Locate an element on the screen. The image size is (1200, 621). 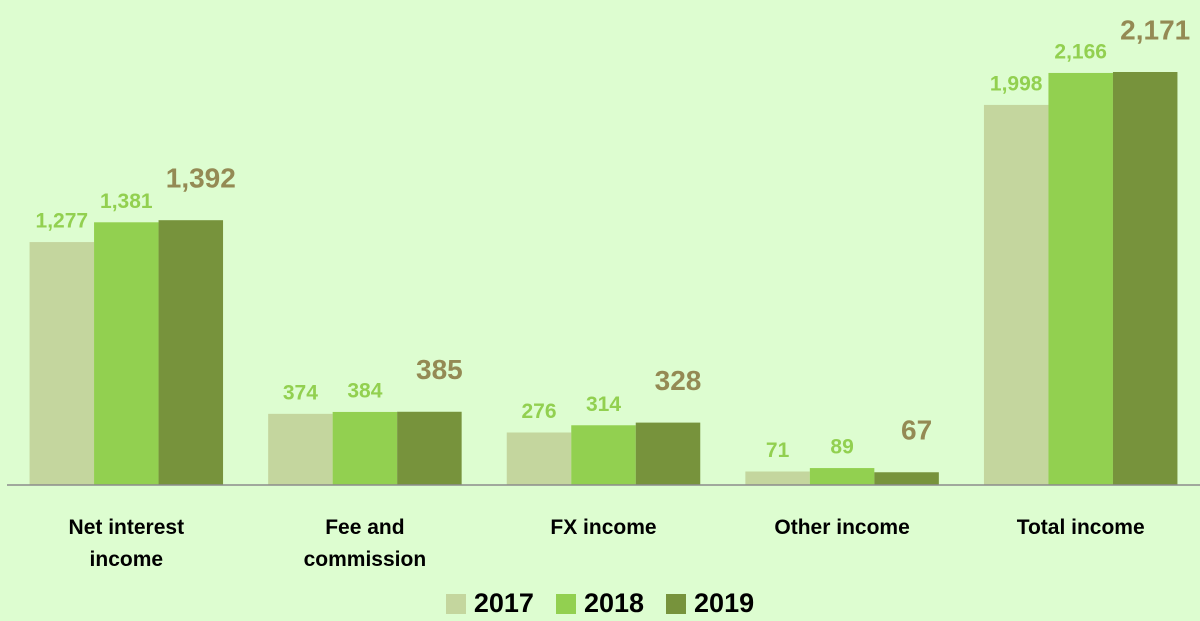
data-label: 384 is located at coordinates (364, 390).